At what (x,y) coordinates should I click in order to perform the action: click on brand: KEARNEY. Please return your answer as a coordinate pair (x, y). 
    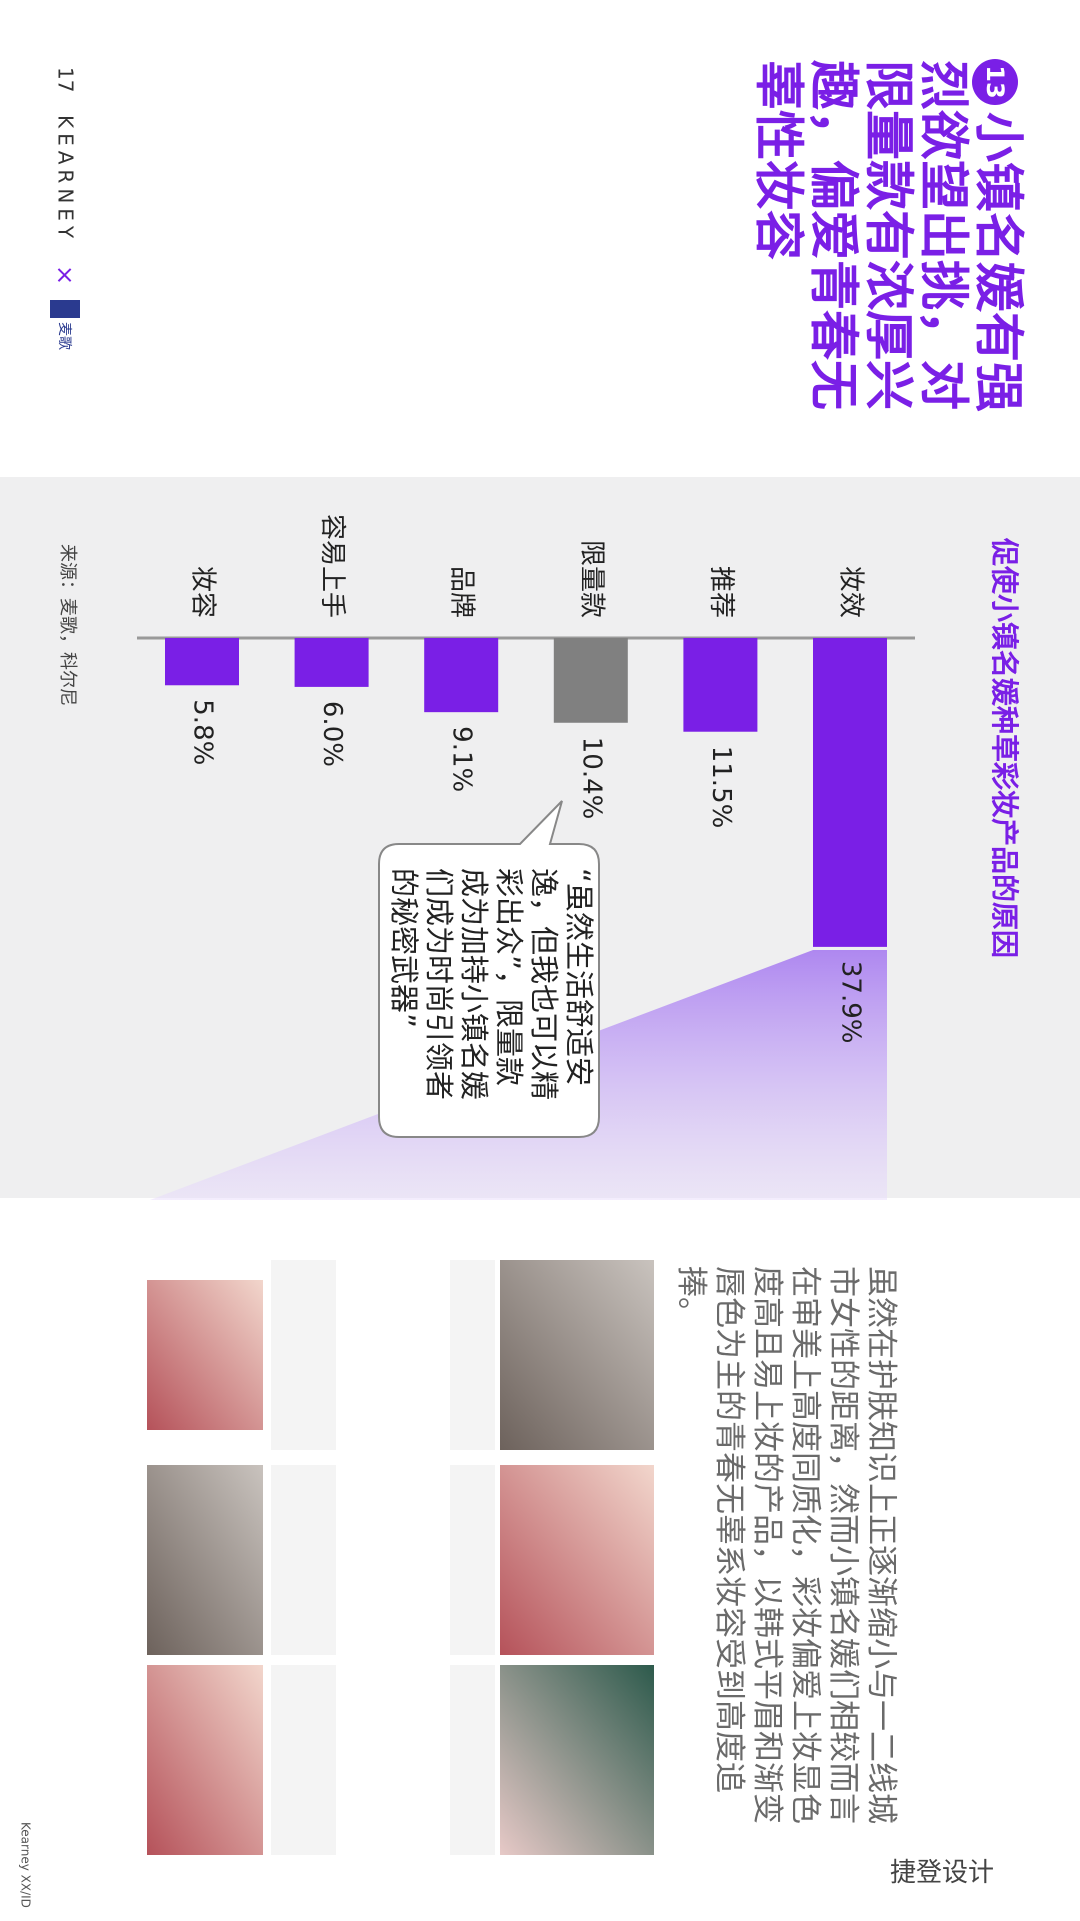
    Looking at the image, I should click on (66, 179).